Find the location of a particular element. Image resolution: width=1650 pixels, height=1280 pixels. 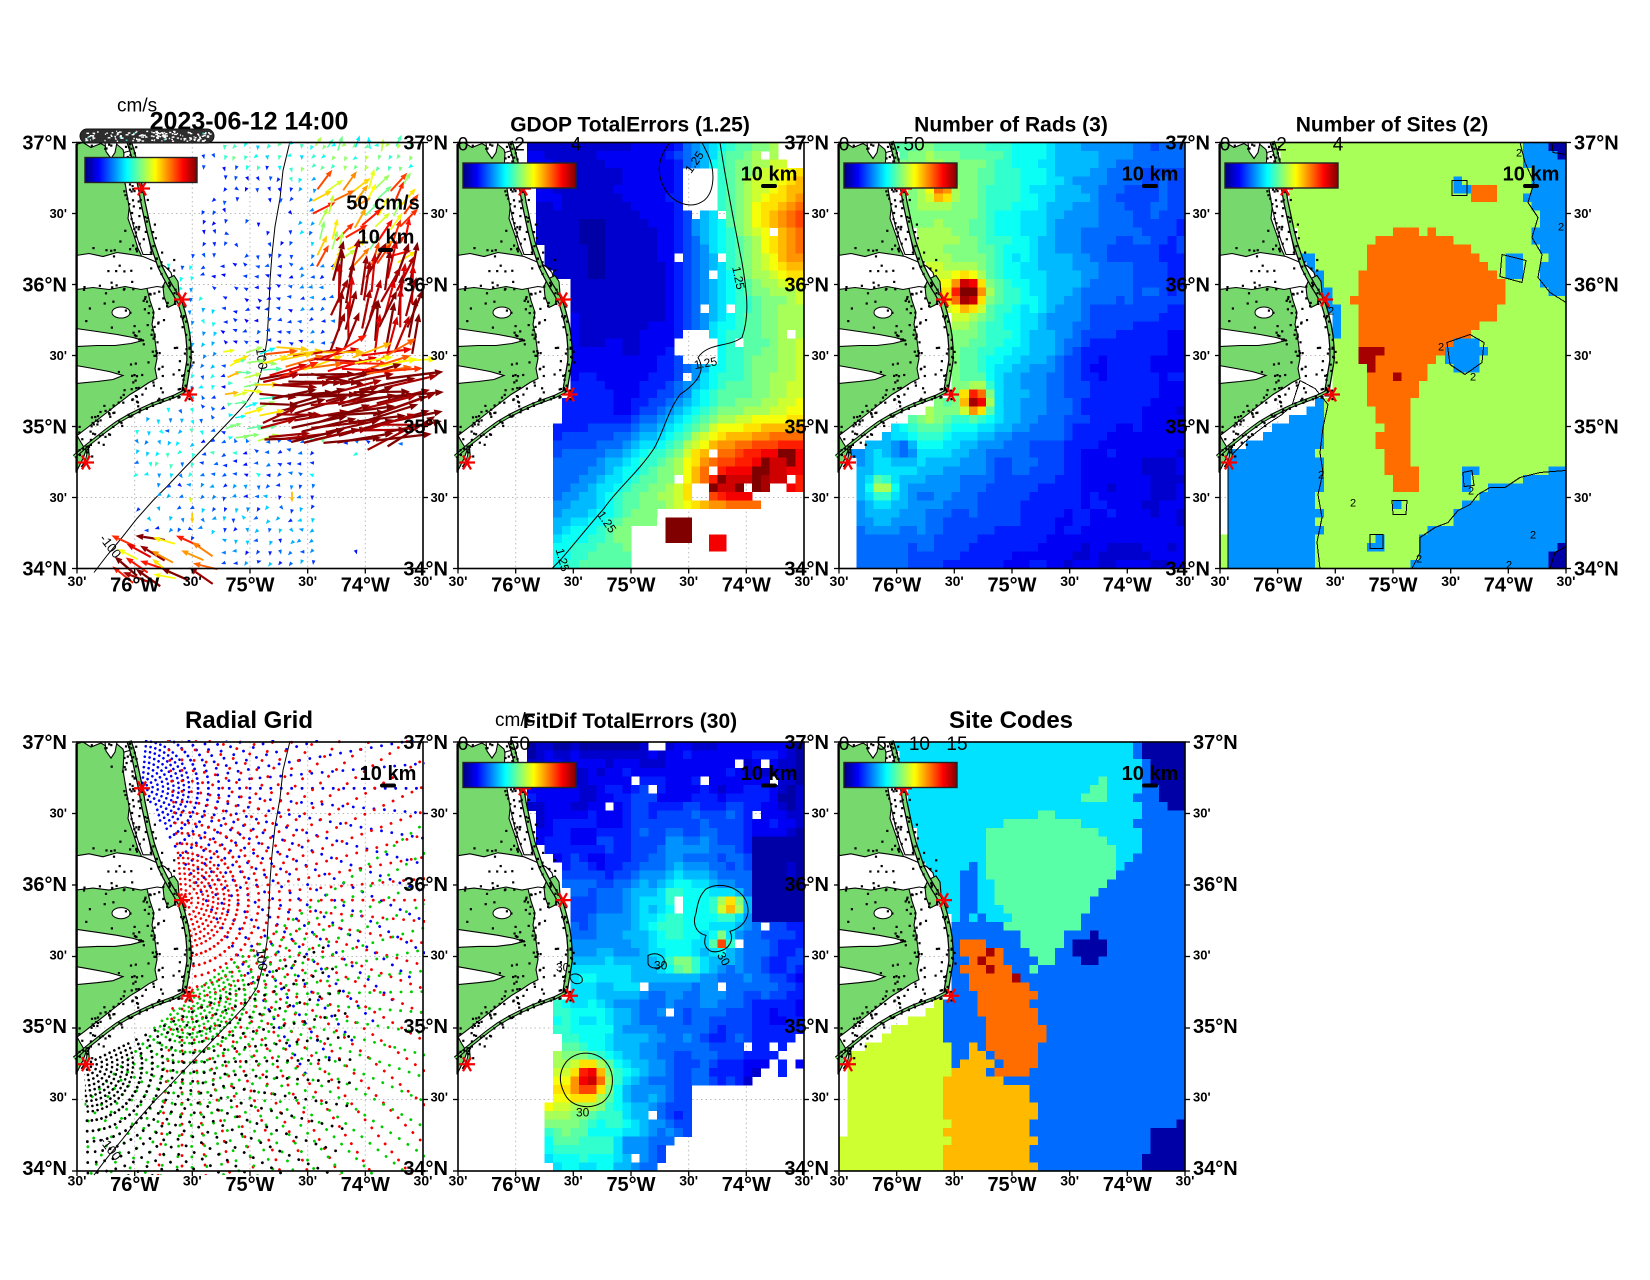

svg-text: FitDif TotalErrors (30) is located at coordinates (630, 721).